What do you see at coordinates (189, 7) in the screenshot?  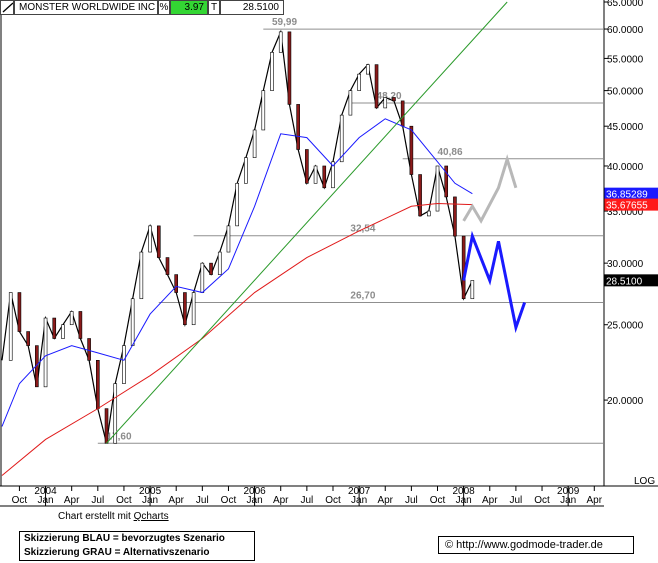 I see `change-value: 3.97` at bounding box center [189, 7].